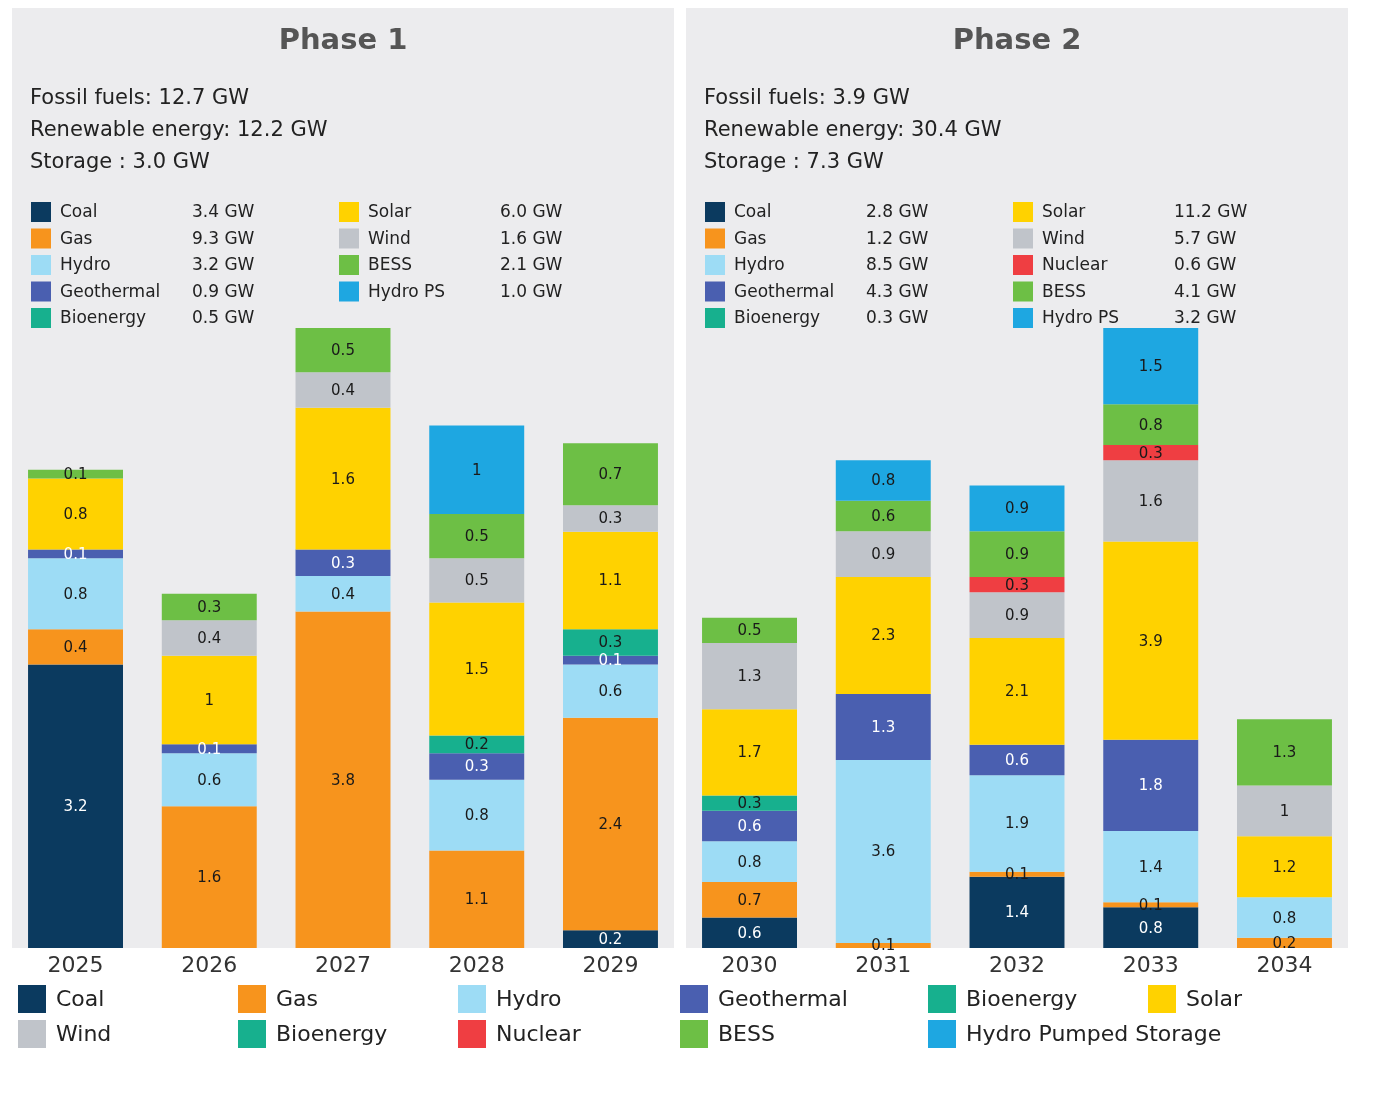 The height and width of the screenshot is (1105, 1399). What do you see at coordinates (746, 1033) in the screenshot?
I see `category-label: BESS` at bounding box center [746, 1033].